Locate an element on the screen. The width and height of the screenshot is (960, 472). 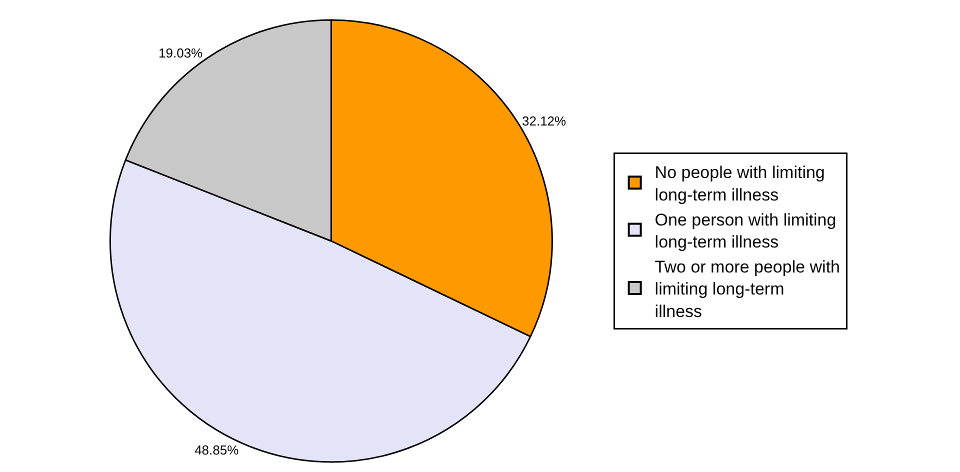
legend-label: No people with limiting long-term illness is located at coordinates (739, 183).